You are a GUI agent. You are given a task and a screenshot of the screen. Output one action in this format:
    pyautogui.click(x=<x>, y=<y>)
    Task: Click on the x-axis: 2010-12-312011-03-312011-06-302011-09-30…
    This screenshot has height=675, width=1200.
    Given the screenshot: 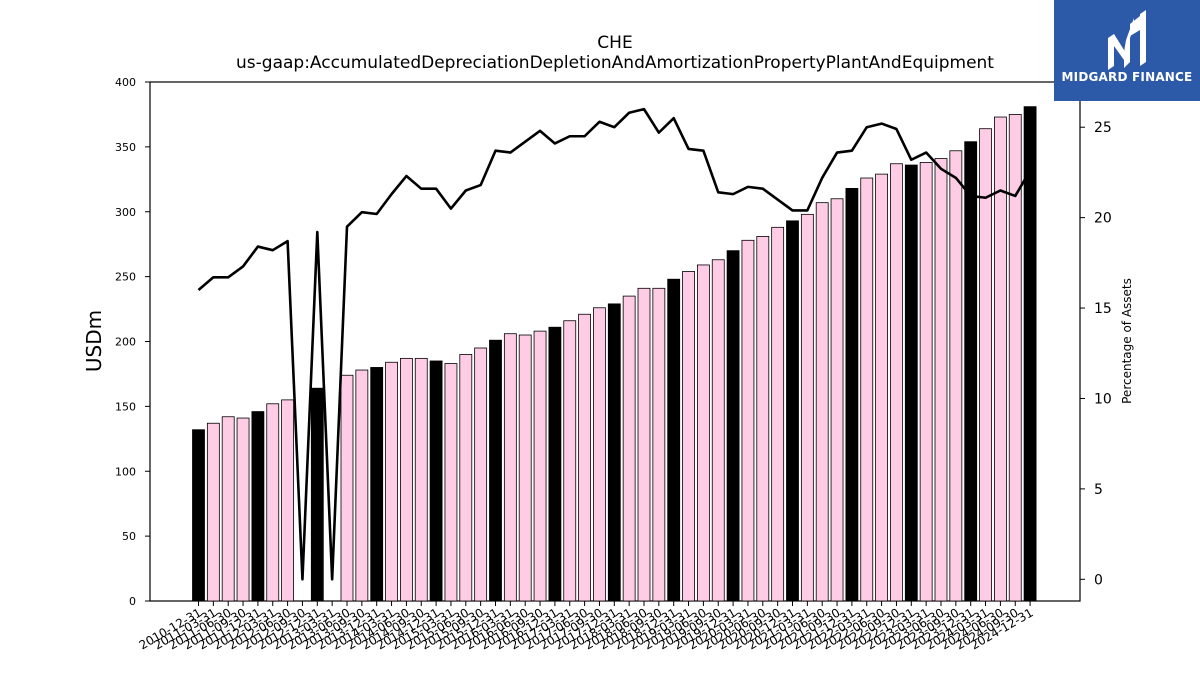 What is the action you would take?
    pyautogui.click(x=586, y=626)
    